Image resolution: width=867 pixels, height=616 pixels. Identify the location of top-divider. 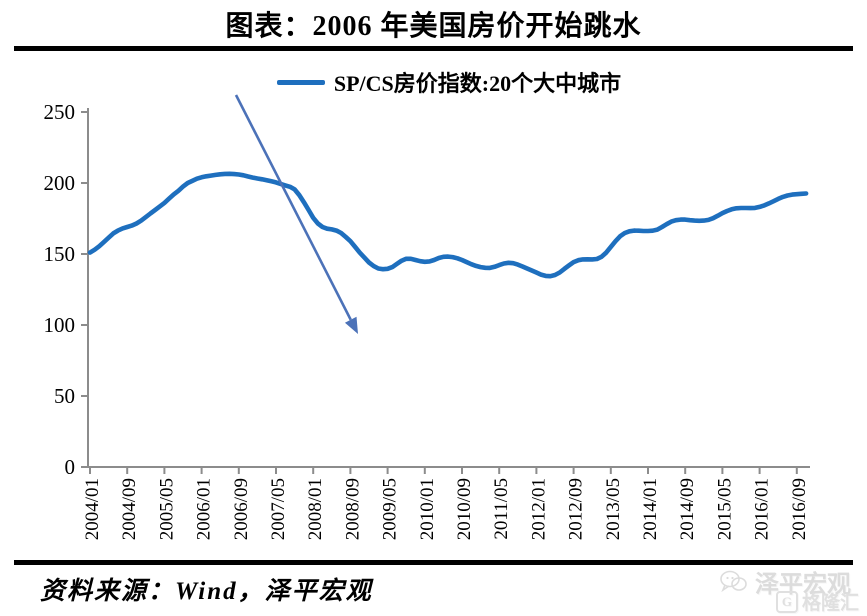
(433, 48).